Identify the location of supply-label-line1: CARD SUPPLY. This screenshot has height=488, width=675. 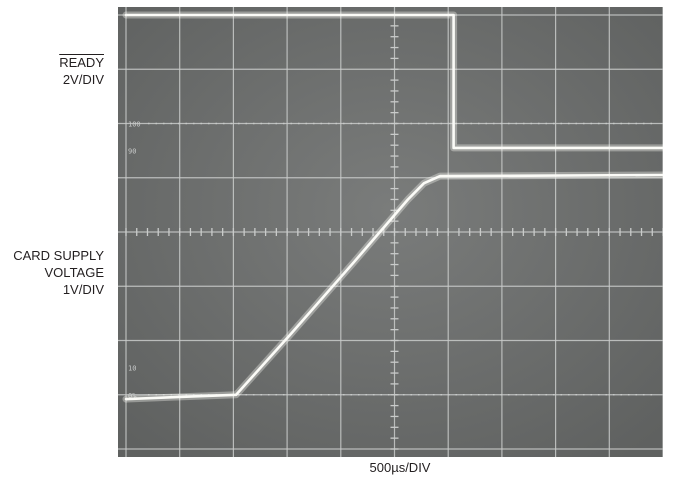
(58, 255).